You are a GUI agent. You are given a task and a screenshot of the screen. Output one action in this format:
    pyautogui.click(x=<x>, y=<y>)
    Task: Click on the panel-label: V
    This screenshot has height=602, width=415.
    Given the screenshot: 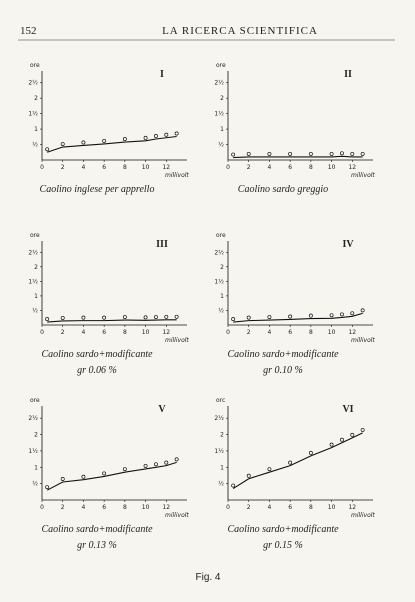 What is the action you would take?
    pyautogui.click(x=162, y=409)
    